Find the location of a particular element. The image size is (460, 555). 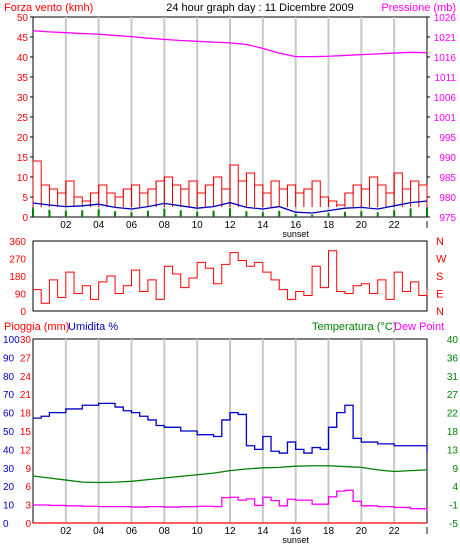

rain-y-tick: 15 is located at coordinates (26, 432).